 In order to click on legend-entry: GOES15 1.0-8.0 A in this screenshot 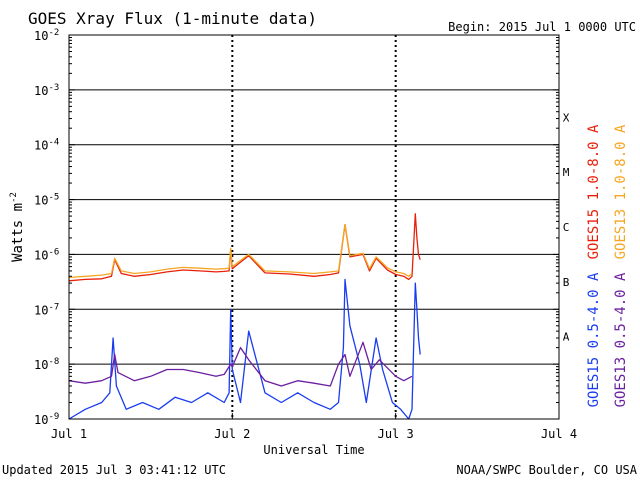, I will do `click(594, 191)`.